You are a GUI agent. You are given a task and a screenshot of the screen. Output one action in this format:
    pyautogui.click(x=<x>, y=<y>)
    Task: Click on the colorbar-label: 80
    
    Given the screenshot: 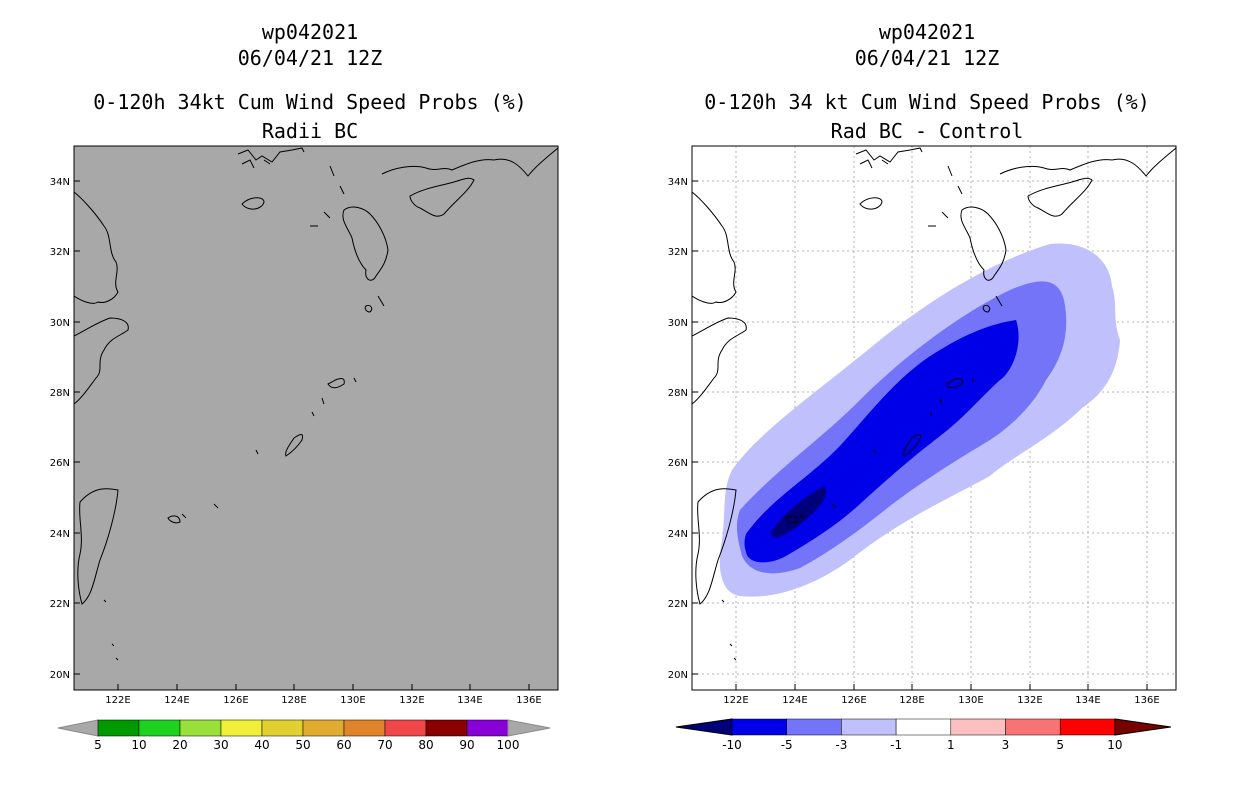 What is the action you would take?
    pyautogui.click(x=425, y=745)
    